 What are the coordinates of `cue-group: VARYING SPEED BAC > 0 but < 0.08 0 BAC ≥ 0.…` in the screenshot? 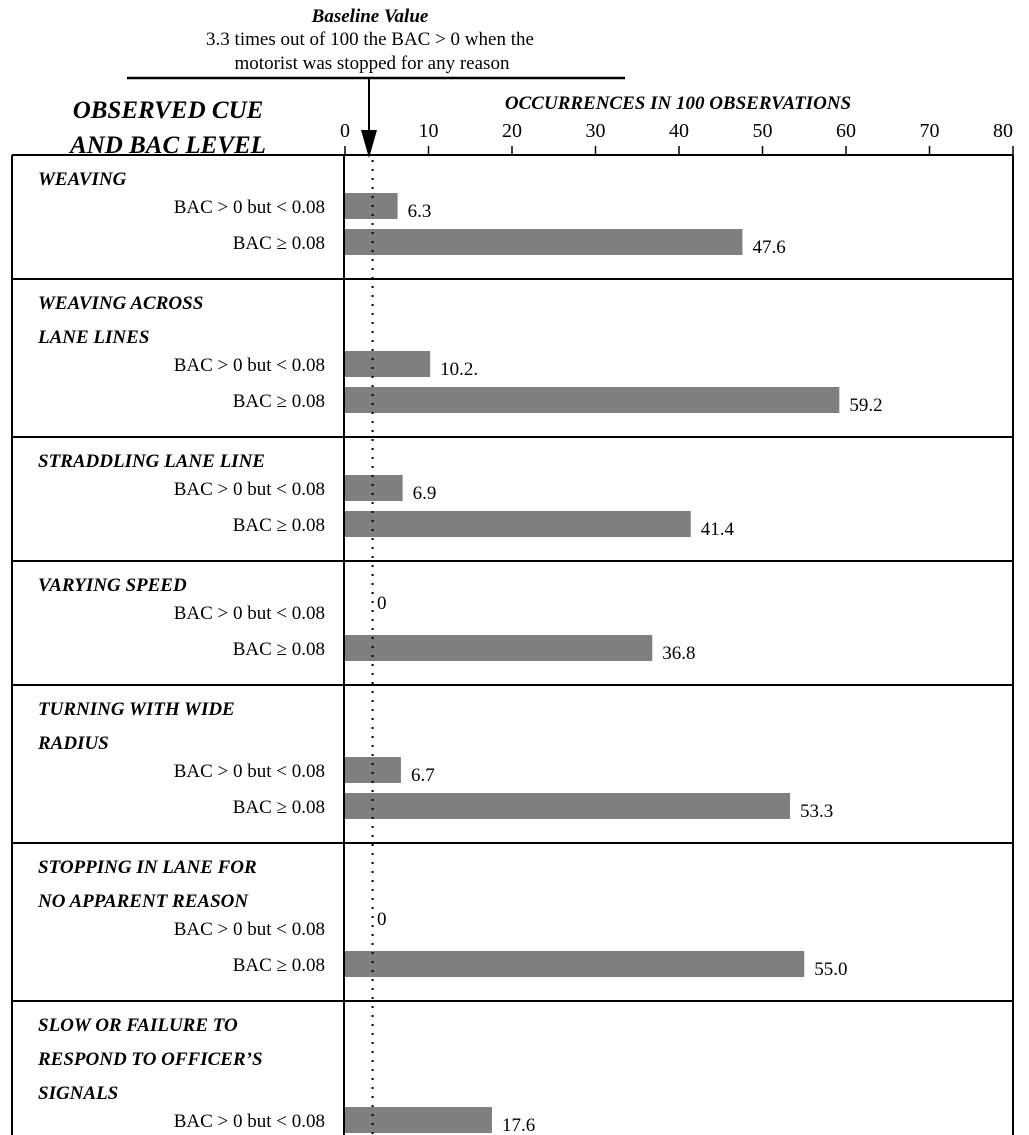 It's located at (512, 630).